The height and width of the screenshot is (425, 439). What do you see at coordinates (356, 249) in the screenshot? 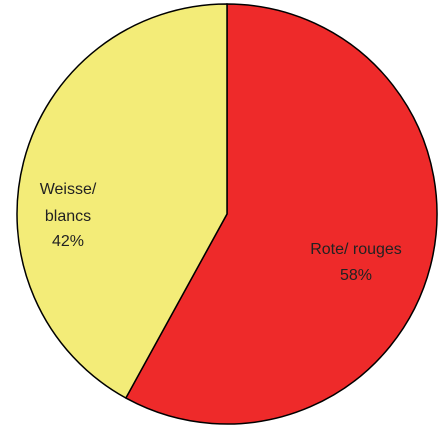
I see `slice-label: Rote/ rouges` at bounding box center [356, 249].